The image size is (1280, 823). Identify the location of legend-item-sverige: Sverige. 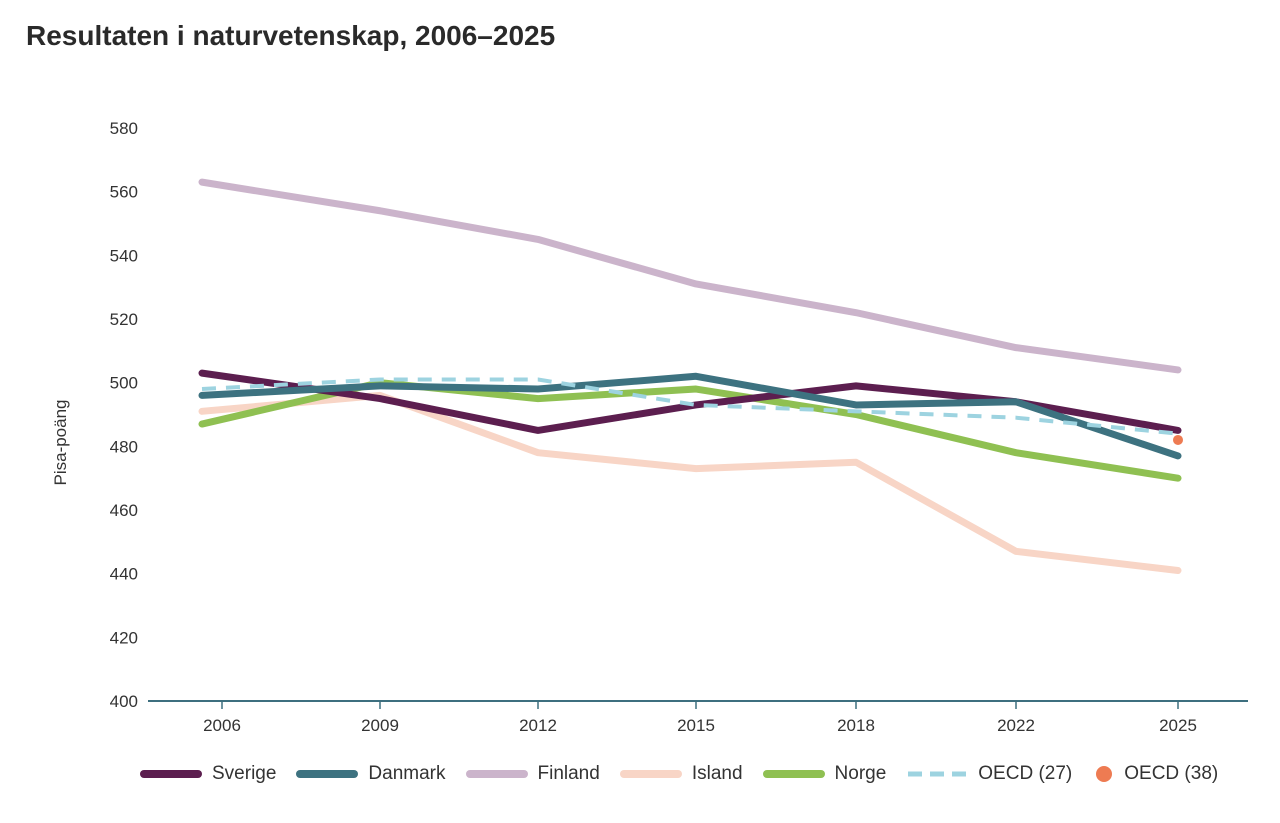
(208, 774).